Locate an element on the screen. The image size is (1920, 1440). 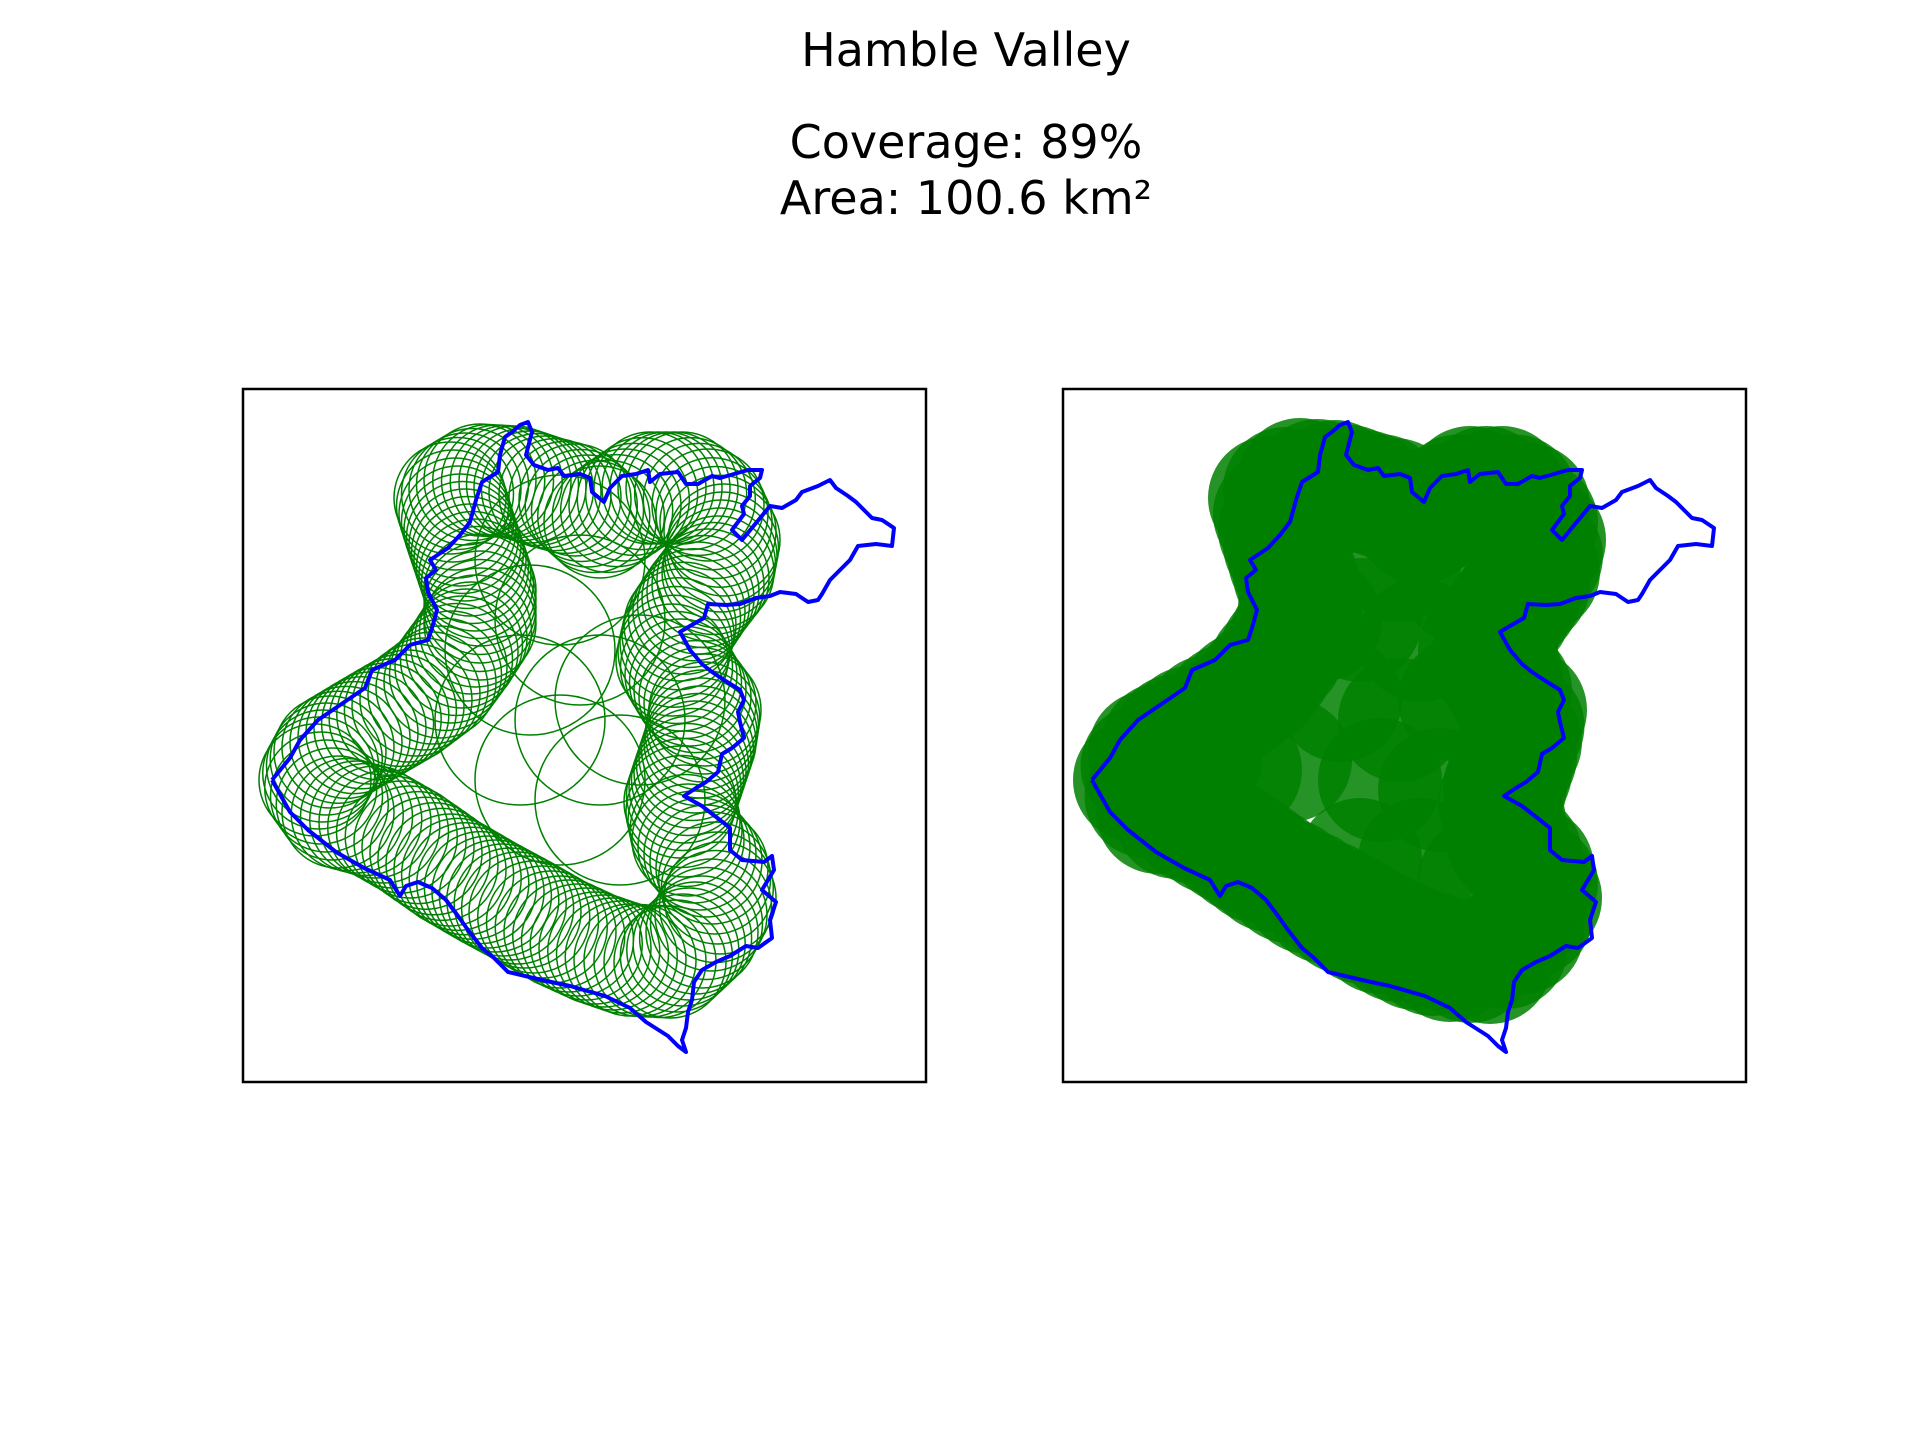
coverage-rings is located at coordinates (519, 721).